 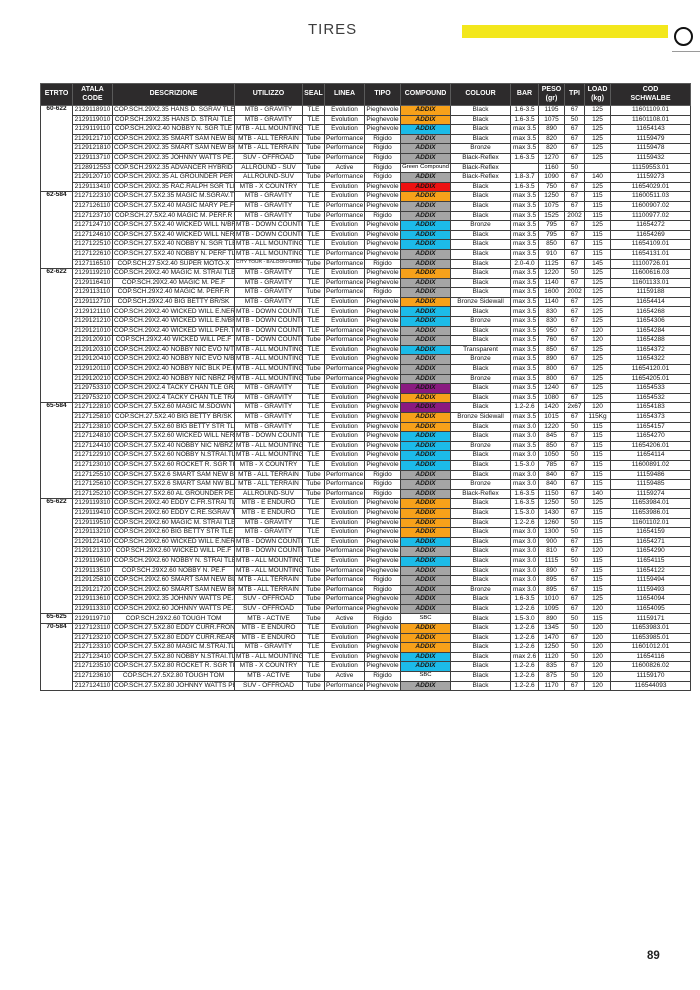 What do you see at coordinates (565, 31) in the screenshot?
I see `yellow-highlight-bar` at bounding box center [565, 31].